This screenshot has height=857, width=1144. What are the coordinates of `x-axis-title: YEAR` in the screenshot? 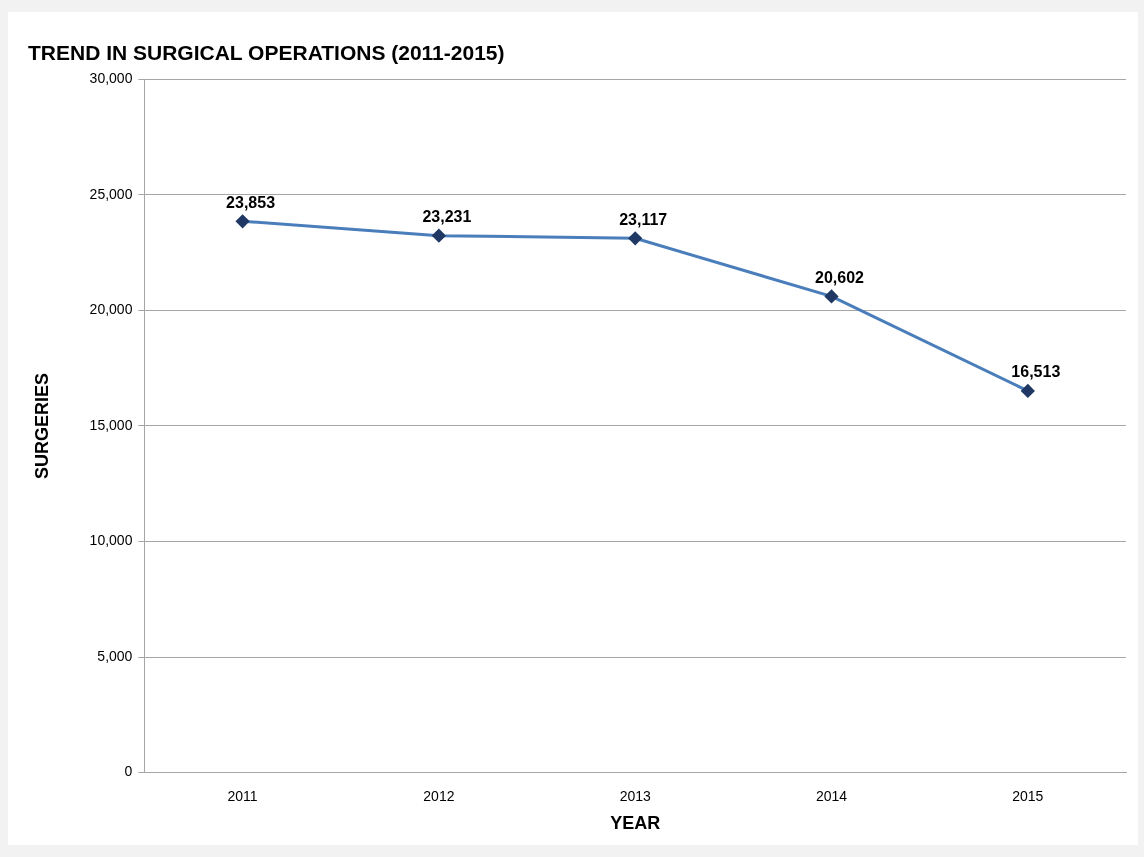 It's located at (635, 823).